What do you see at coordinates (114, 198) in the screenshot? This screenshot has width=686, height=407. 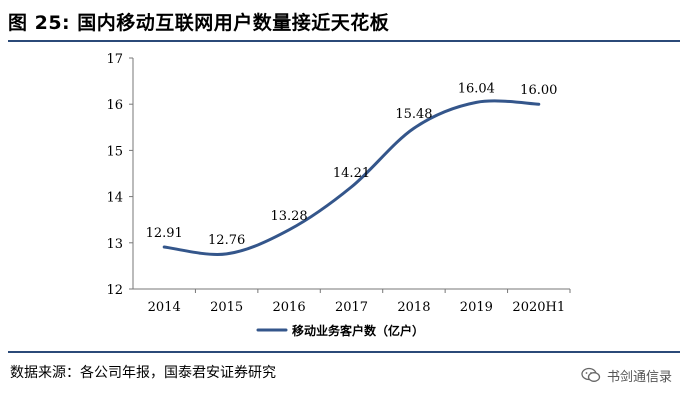 I see `y-tick-label: 14` at bounding box center [114, 198].